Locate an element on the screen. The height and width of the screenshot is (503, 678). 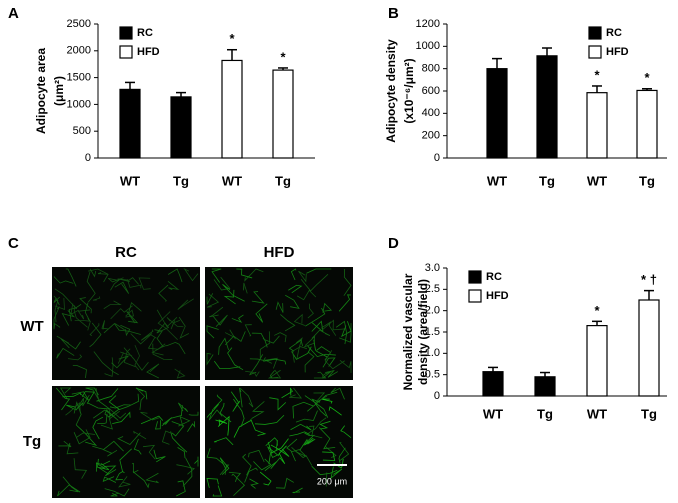
x-tick-label: WT is located at coordinates (597, 180).